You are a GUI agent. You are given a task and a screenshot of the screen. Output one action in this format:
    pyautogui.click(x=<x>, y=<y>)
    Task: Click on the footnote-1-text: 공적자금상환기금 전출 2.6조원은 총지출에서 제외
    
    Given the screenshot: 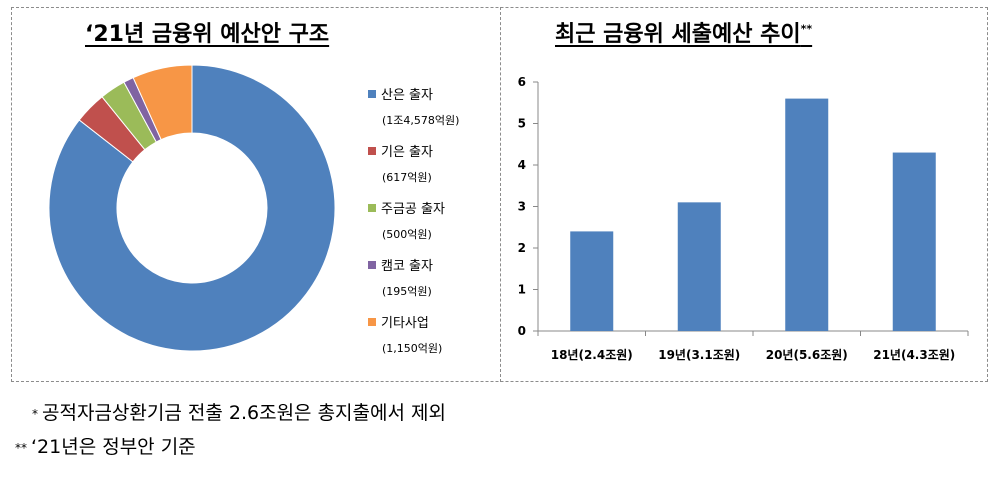 What is the action you would take?
    pyautogui.click(x=244, y=413)
    